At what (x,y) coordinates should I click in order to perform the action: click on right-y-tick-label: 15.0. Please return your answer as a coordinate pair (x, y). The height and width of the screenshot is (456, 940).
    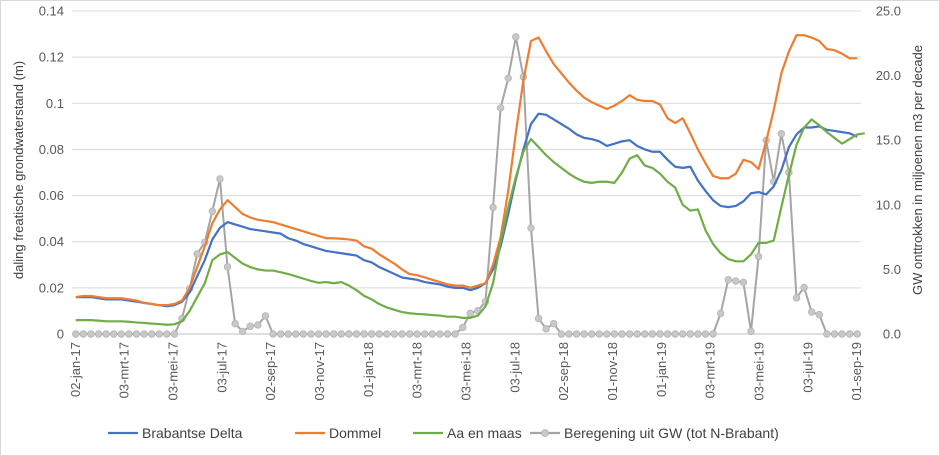
    Looking at the image, I should click on (888, 140).